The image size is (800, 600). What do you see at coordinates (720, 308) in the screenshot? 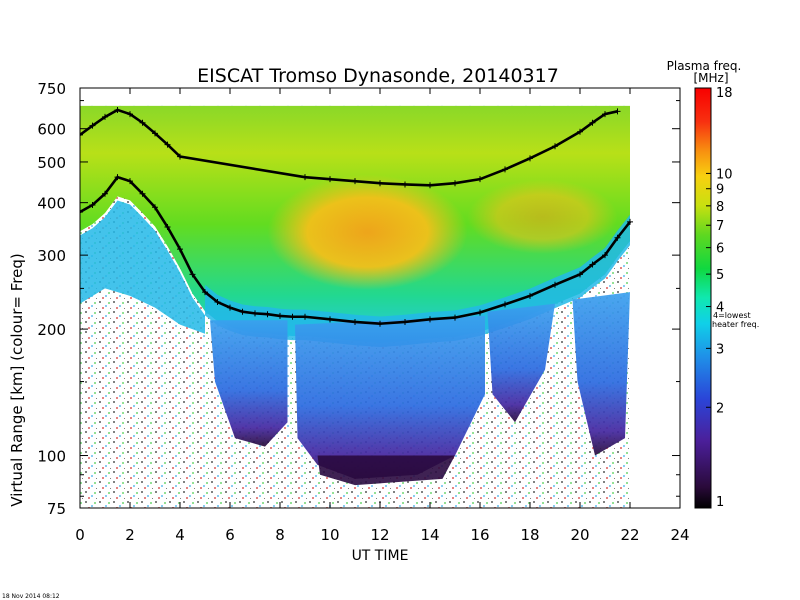
I see `colorbar-tick-label: 4` at bounding box center [720, 308].